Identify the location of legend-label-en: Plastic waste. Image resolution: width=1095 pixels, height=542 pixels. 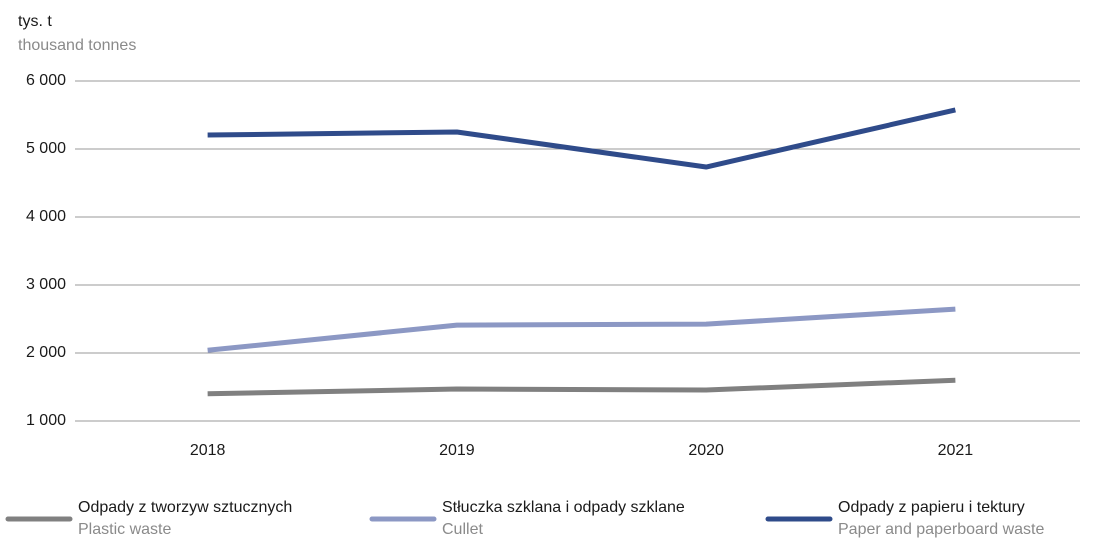
(124, 529).